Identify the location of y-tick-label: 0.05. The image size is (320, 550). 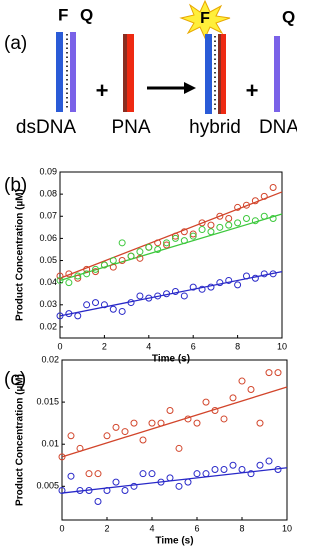
(48, 260).